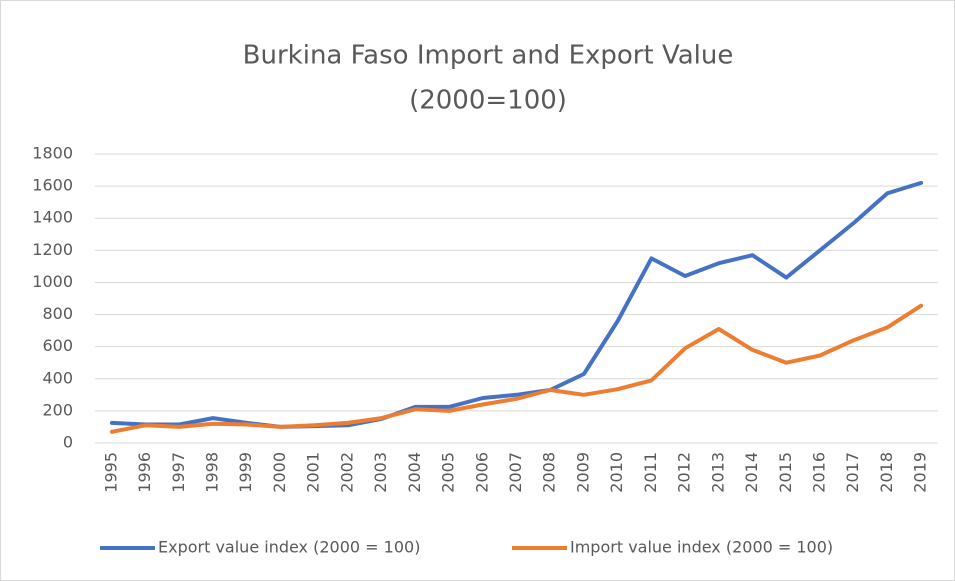  Describe the element at coordinates (751, 472) in the screenshot. I see `x-tick-label: 2014` at that location.